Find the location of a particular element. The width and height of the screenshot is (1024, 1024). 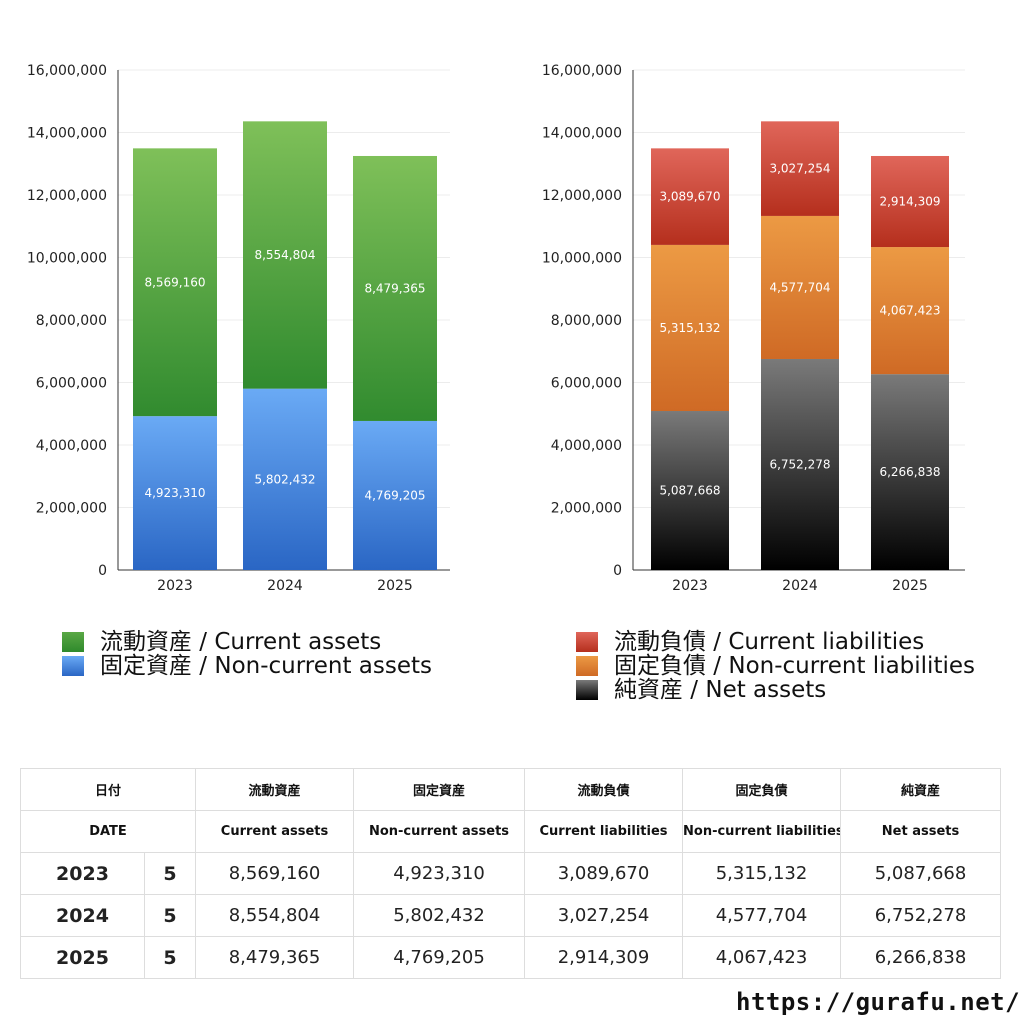

table-cell: 8,569,160 is located at coordinates (275, 873).